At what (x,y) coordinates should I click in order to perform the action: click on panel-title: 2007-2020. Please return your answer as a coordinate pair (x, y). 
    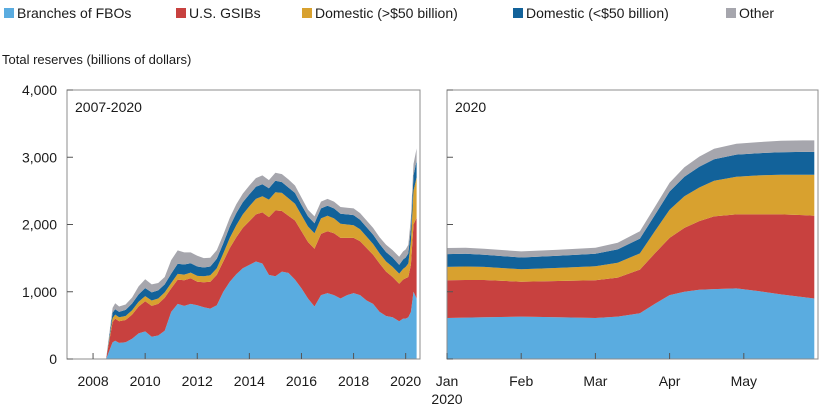
    Looking at the image, I should click on (108, 107).